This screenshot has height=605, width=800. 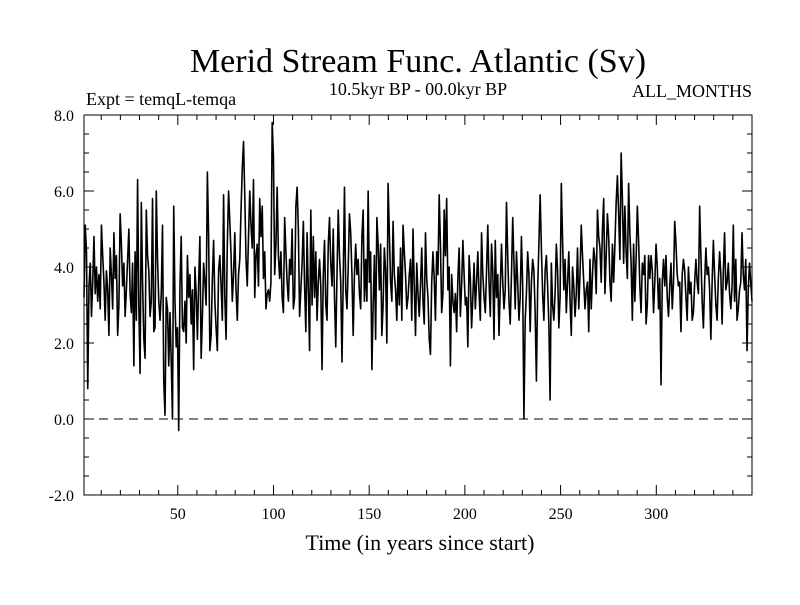 What do you see at coordinates (64, 268) in the screenshot?
I see `y-tick-label: 4.0` at bounding box center [64, 268].